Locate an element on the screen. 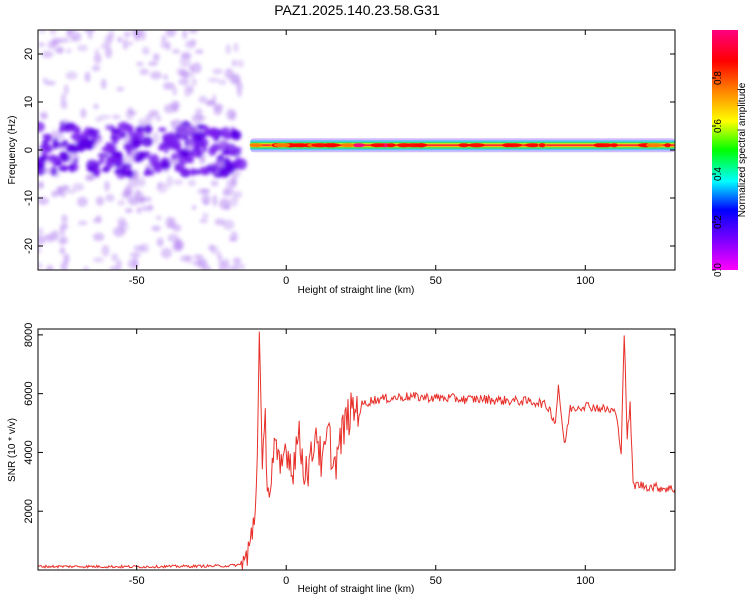 This screenshot has width=750, height=600. chart-title: PAZ1.2025.140.23.58.G31 is located at coordinates (357, 10).